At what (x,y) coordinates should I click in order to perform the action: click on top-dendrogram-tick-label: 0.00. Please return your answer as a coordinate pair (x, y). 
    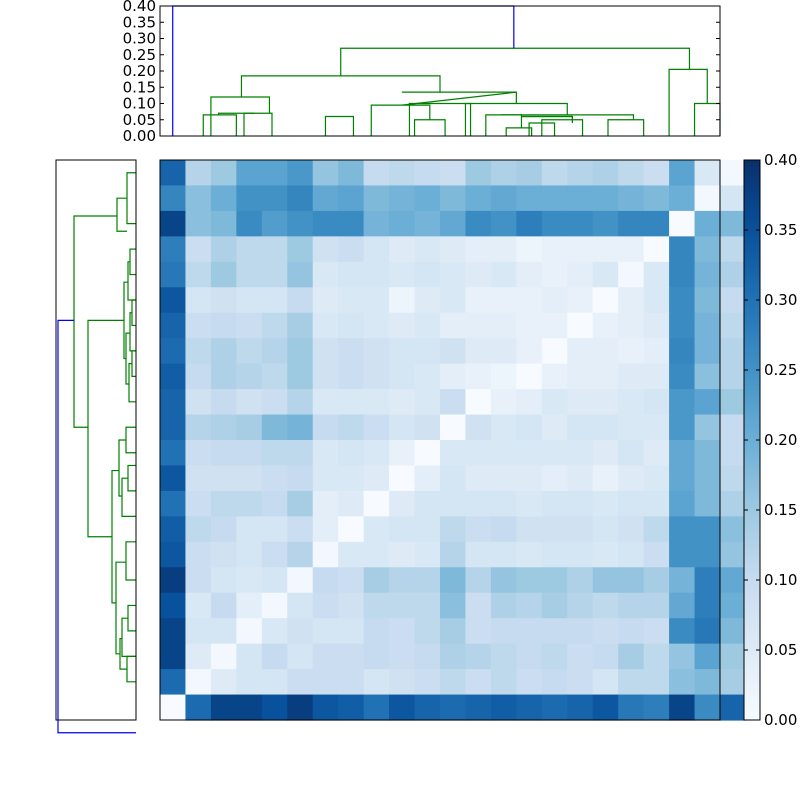
    Looking at the image, I should click on (139, 136).